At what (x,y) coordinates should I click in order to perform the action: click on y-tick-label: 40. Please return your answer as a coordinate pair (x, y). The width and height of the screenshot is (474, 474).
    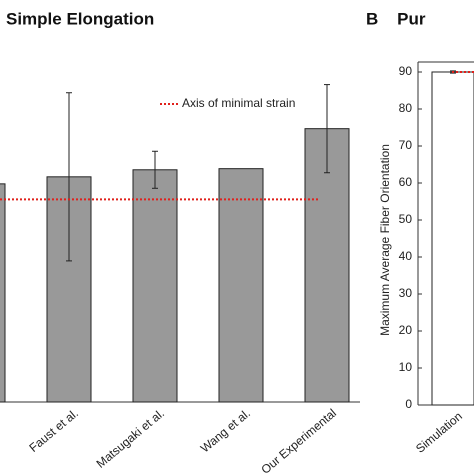
    Looking at the image, I should click on (406, 256).